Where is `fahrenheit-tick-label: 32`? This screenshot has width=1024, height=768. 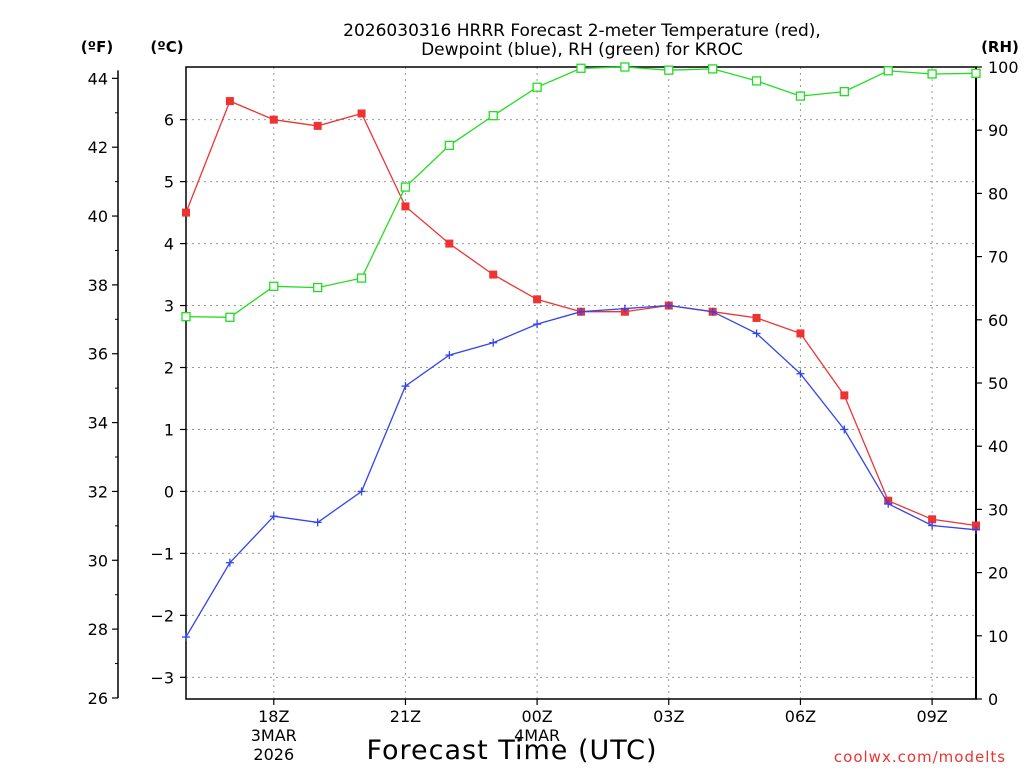
fahrenheit-tick-label: 32 is located at coordinates (98, 491).